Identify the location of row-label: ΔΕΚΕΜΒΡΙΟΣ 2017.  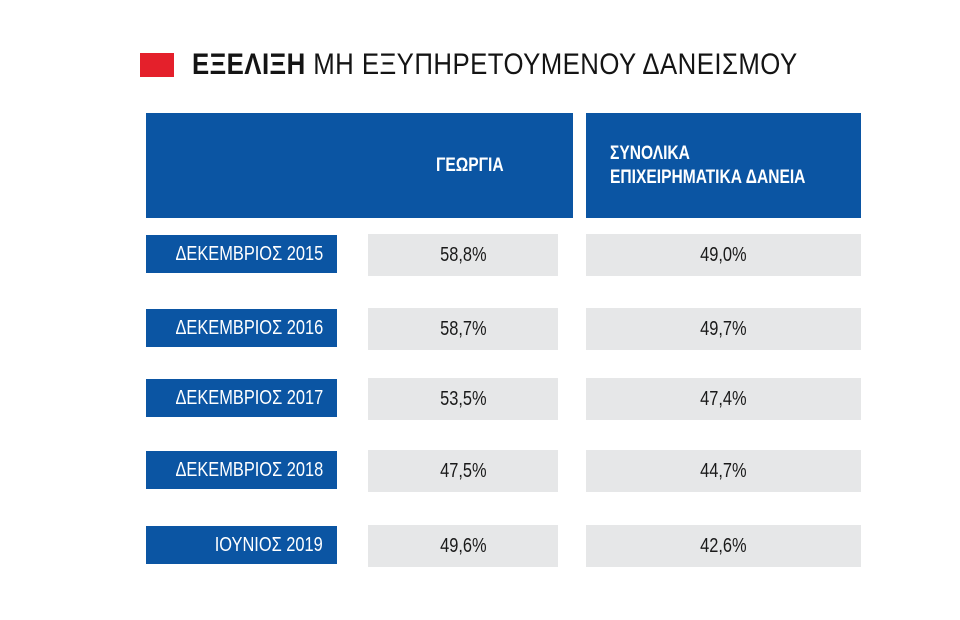
(241, 398).